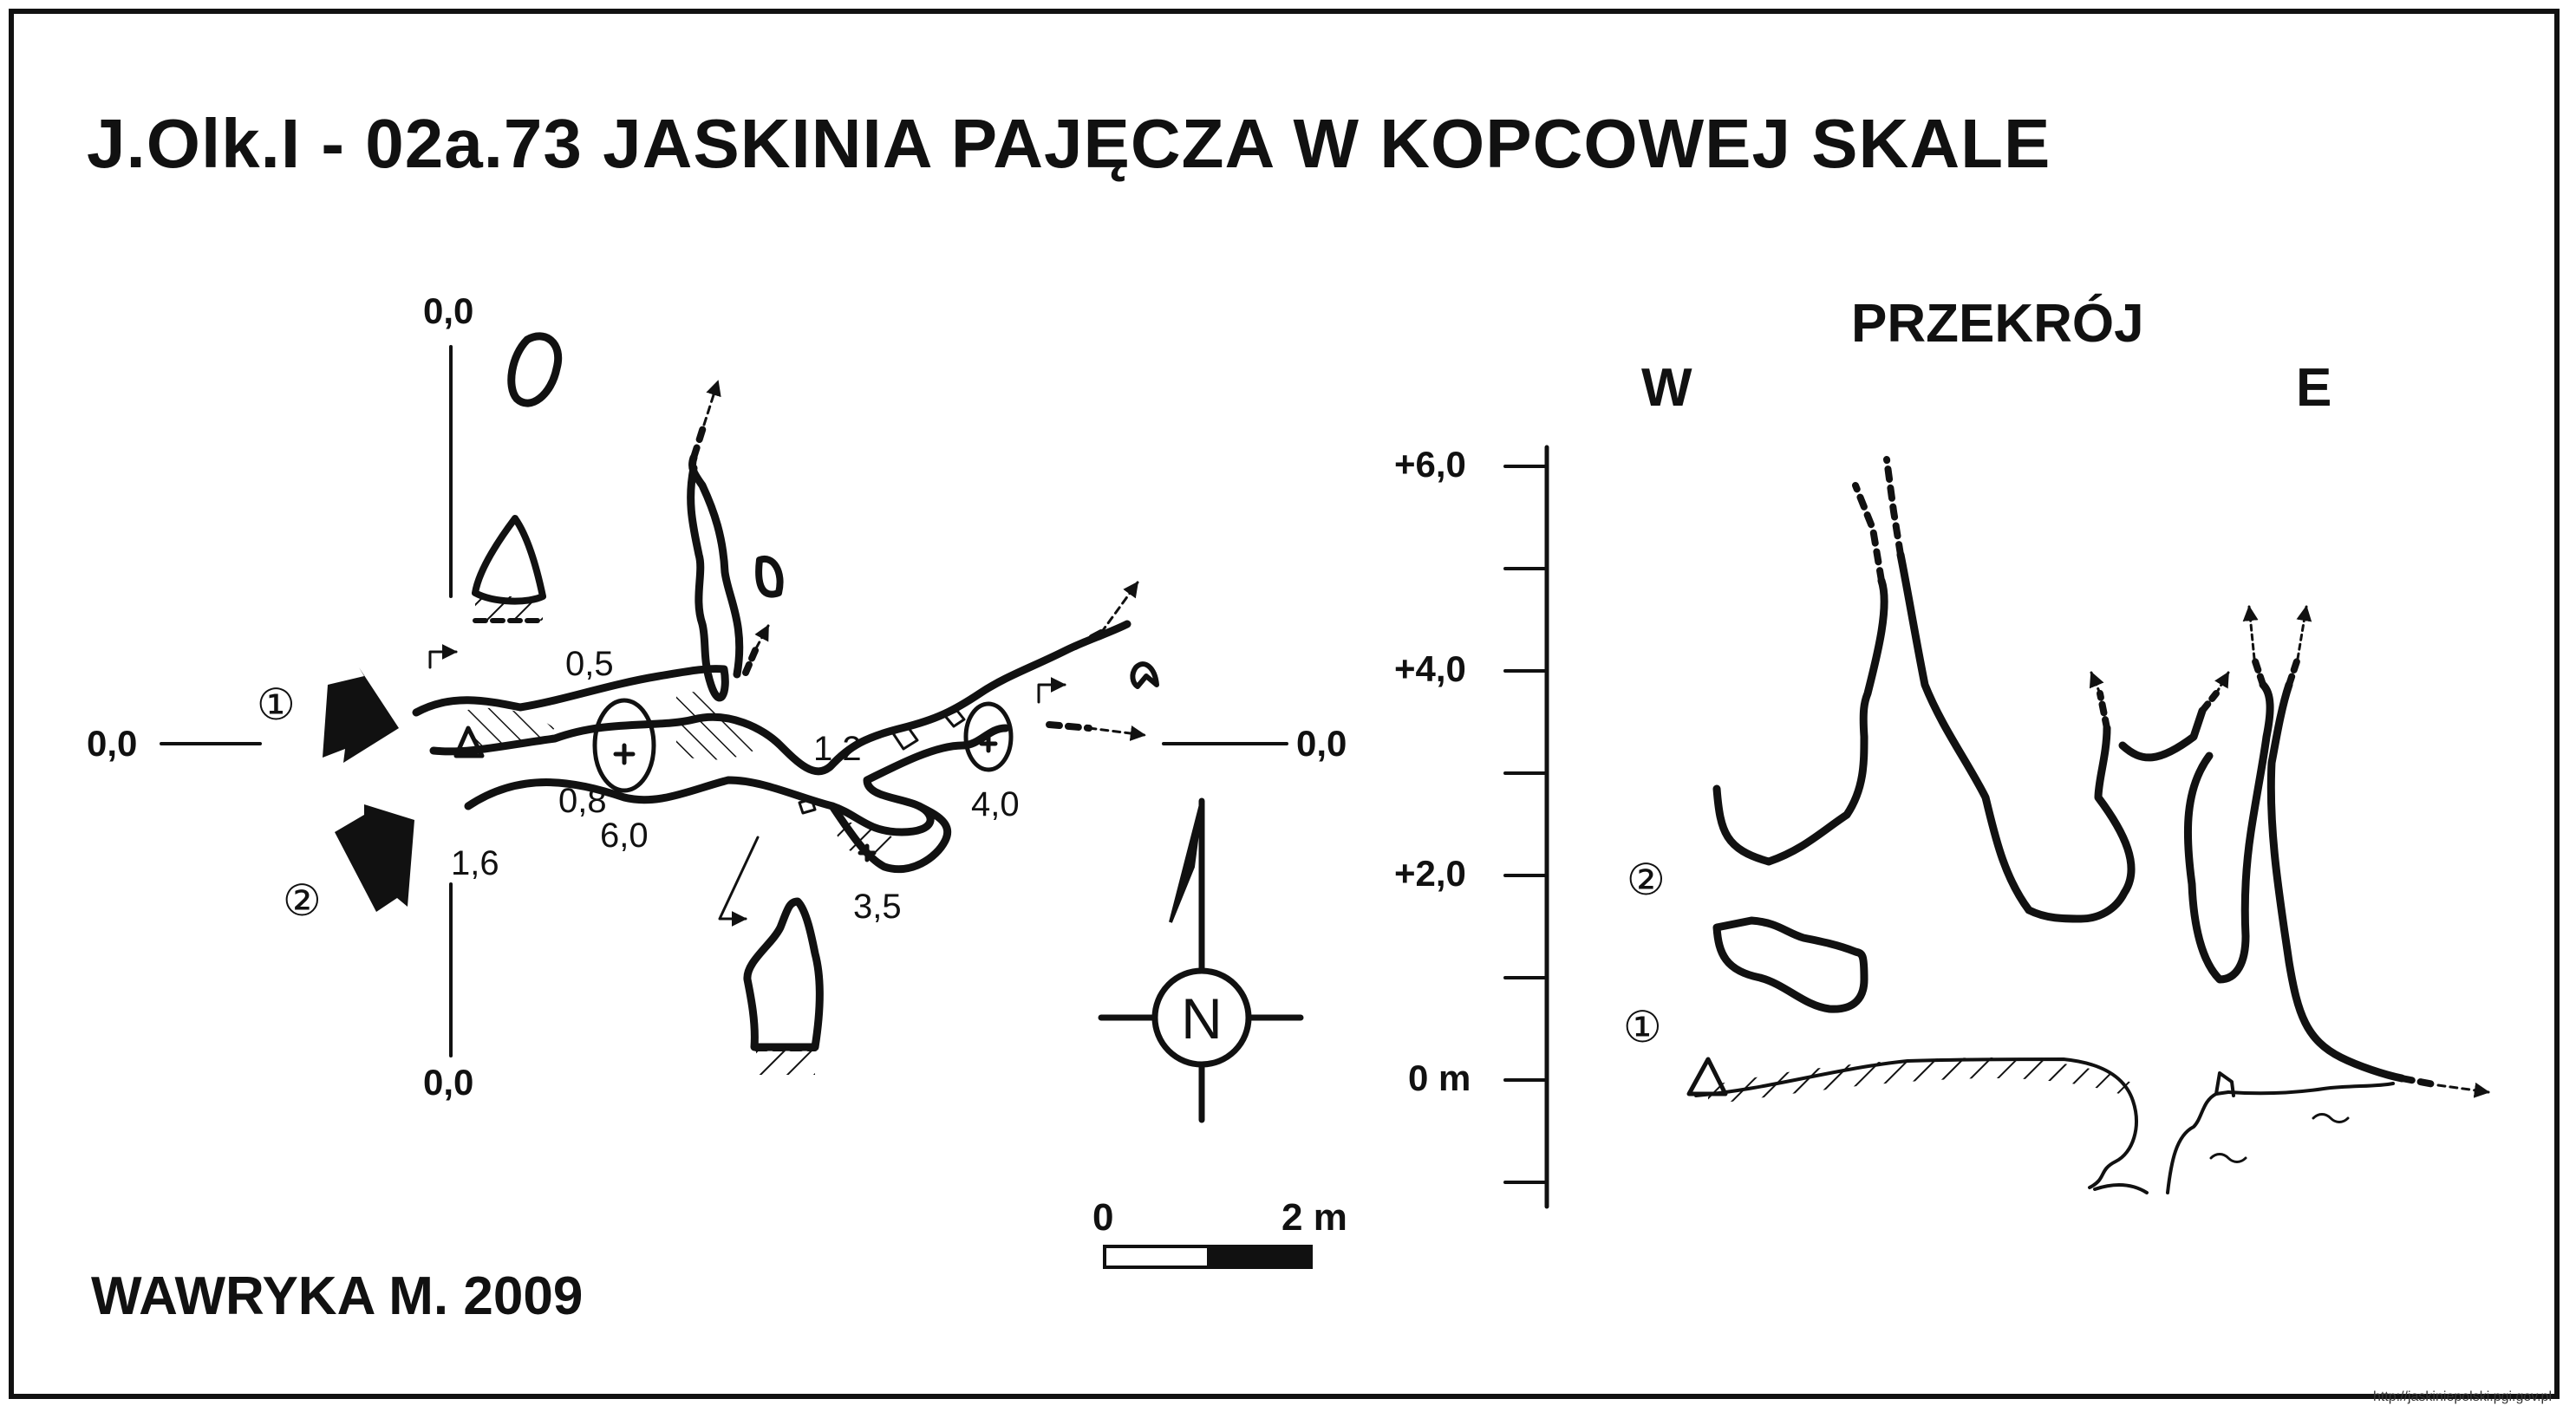 The image size is (2576, 1412). What do you see at coordinates (1998, 324) in the screenshot?
I see `section-heading: PRZEKRÓJ` at bounding box center [1998, 324].